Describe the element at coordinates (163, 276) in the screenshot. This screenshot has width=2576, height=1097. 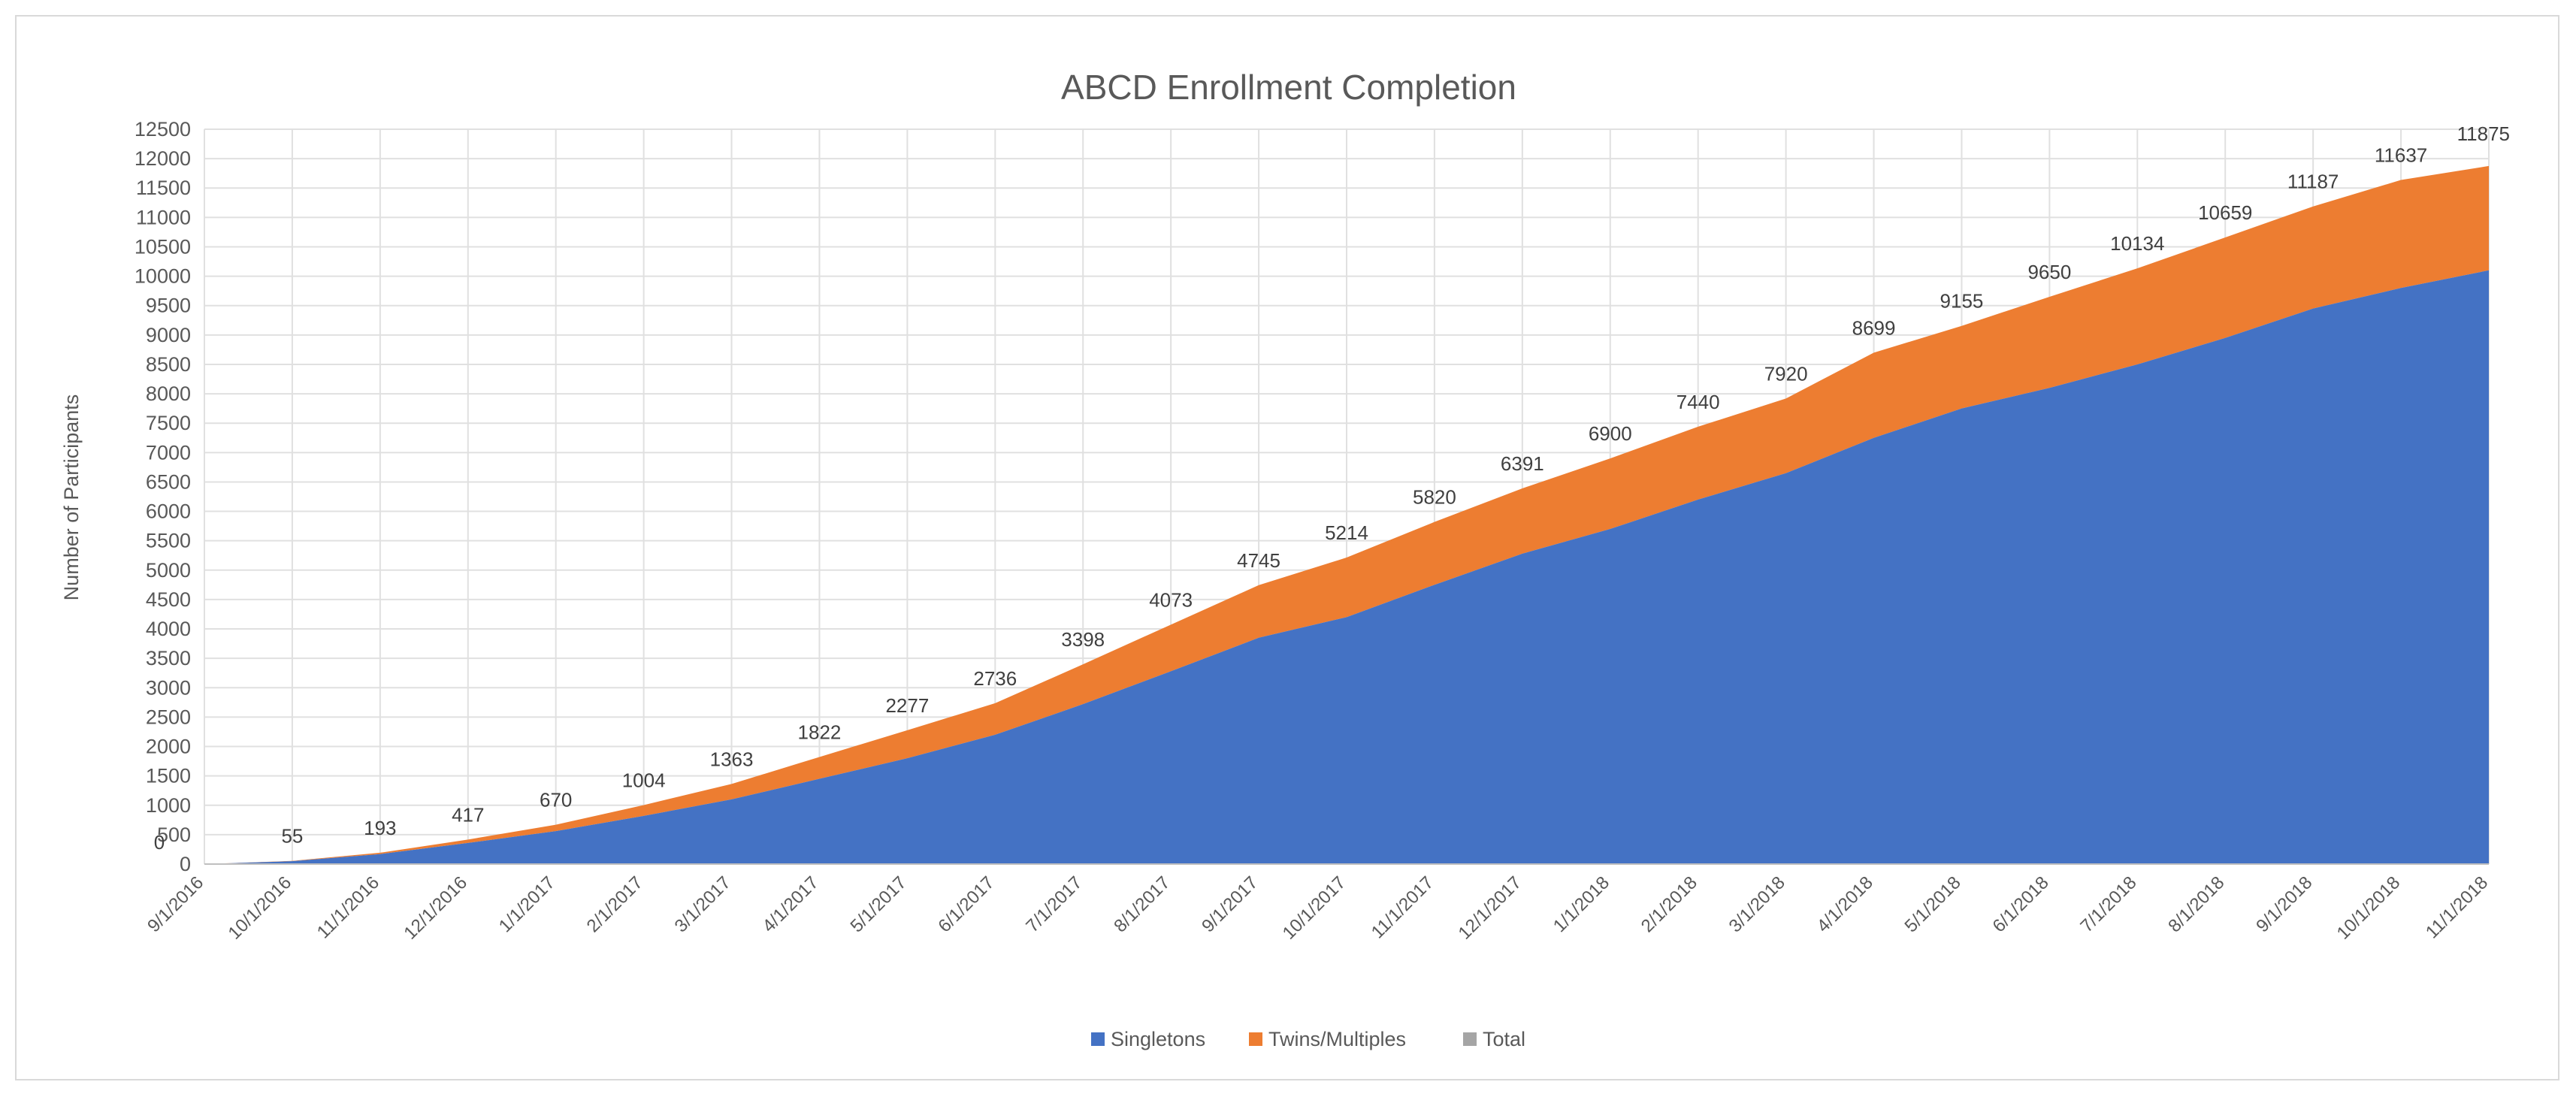
I see `y-tick-label: 10000` at that location.